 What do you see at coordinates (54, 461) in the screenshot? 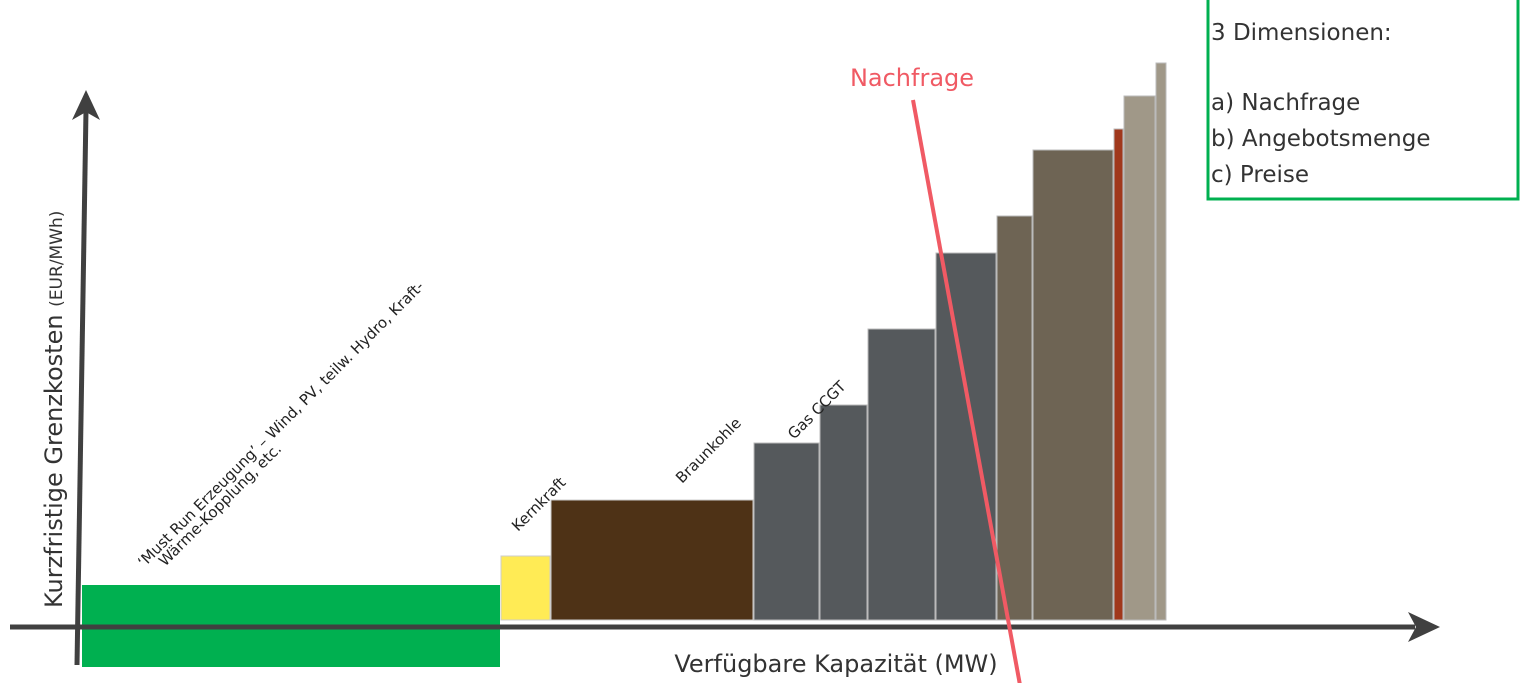
I see `y-label: Kurzfristige Grenzkosten` at bounding box center [54, 461].